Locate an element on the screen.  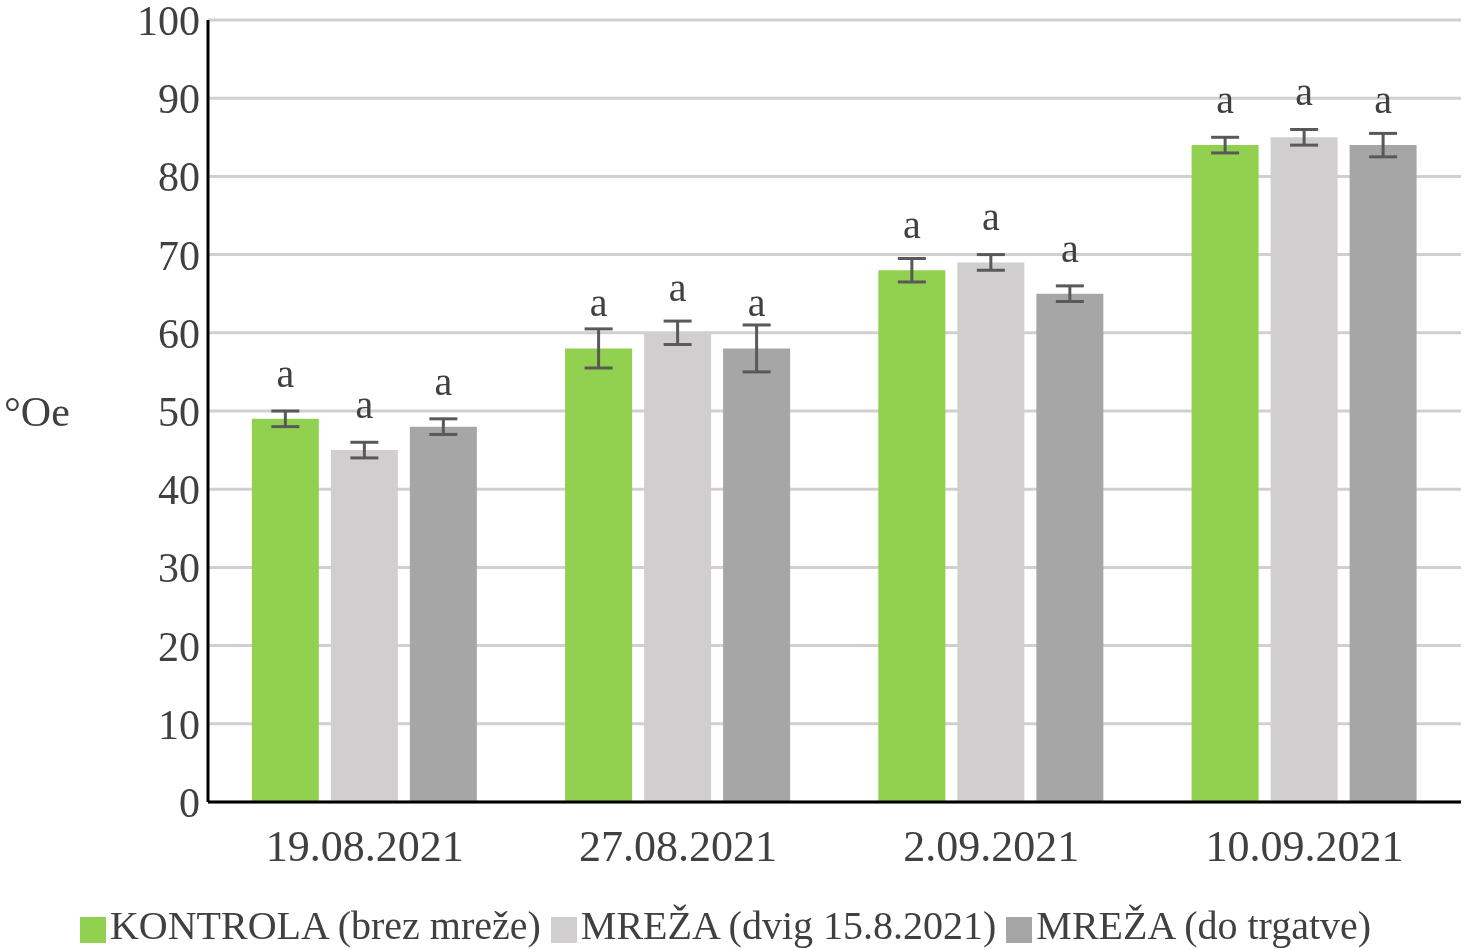
legend-label: MREŽA (dvig 15.8.2021) is located at coordinates (788, 925).